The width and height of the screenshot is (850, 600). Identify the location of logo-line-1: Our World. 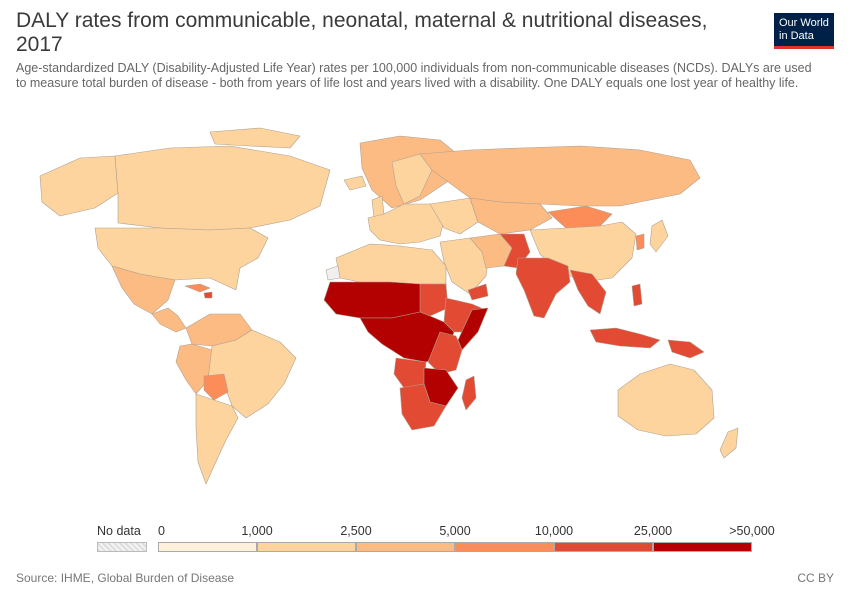
(804, 22).